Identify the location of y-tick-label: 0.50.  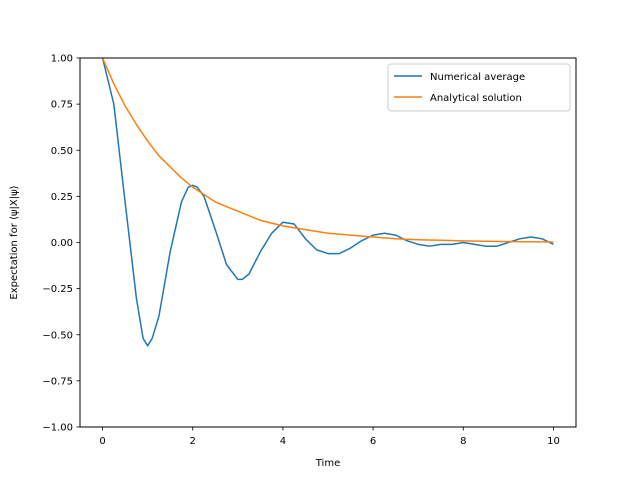
(62, 151).